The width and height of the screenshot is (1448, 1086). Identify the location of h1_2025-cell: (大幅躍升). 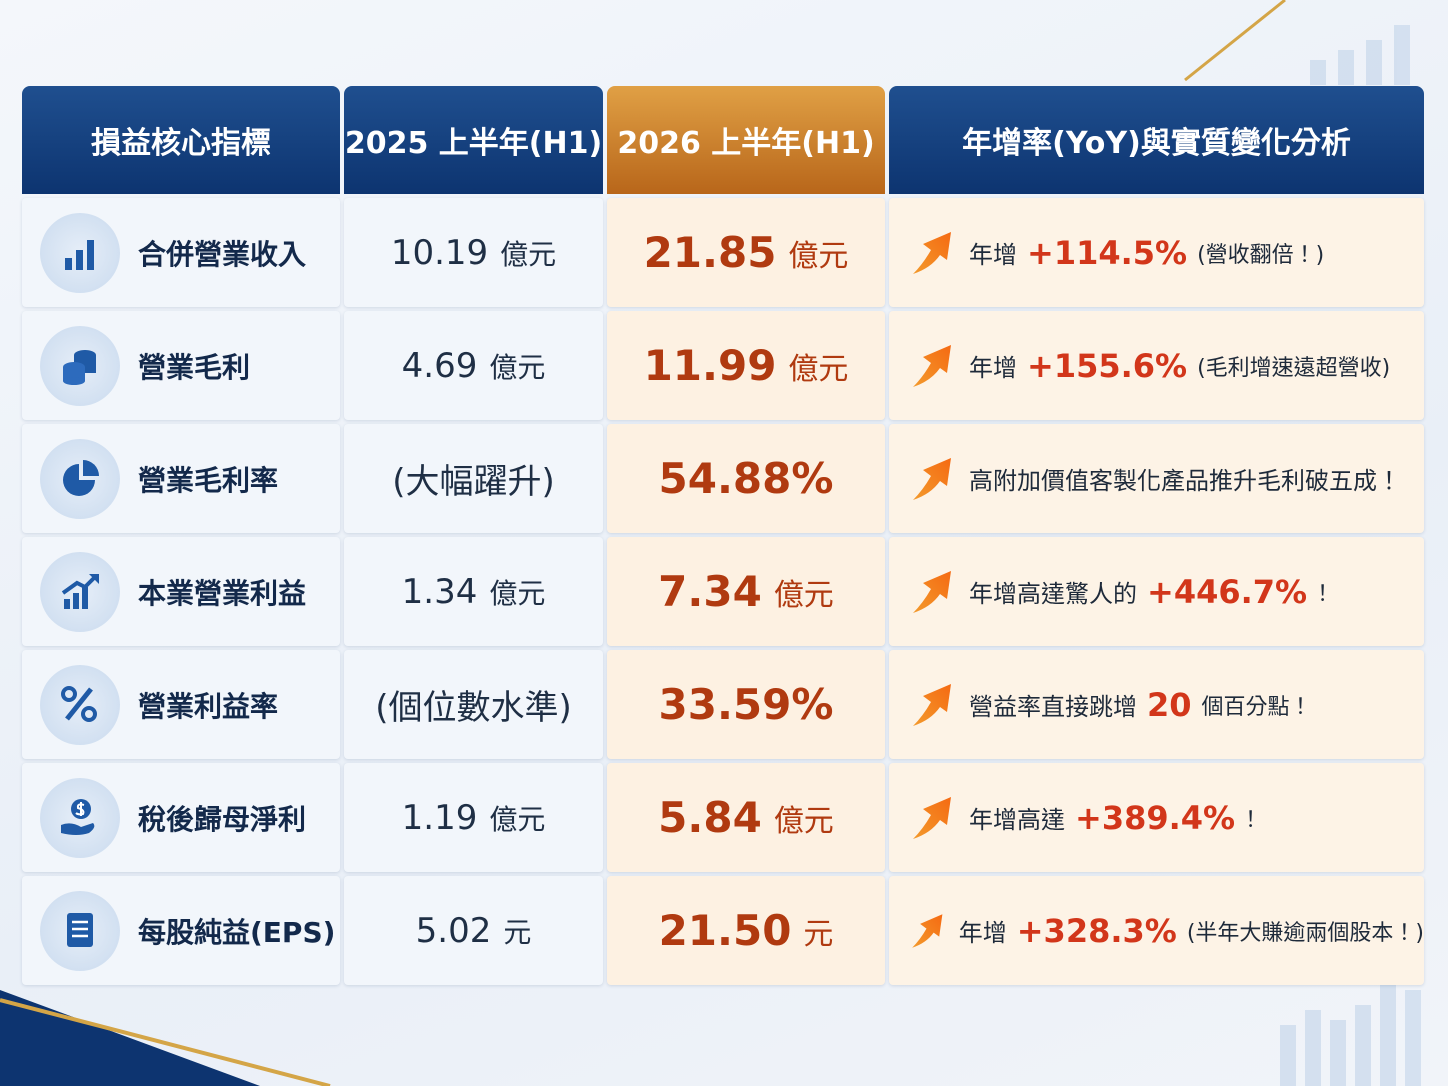
(473, 478).